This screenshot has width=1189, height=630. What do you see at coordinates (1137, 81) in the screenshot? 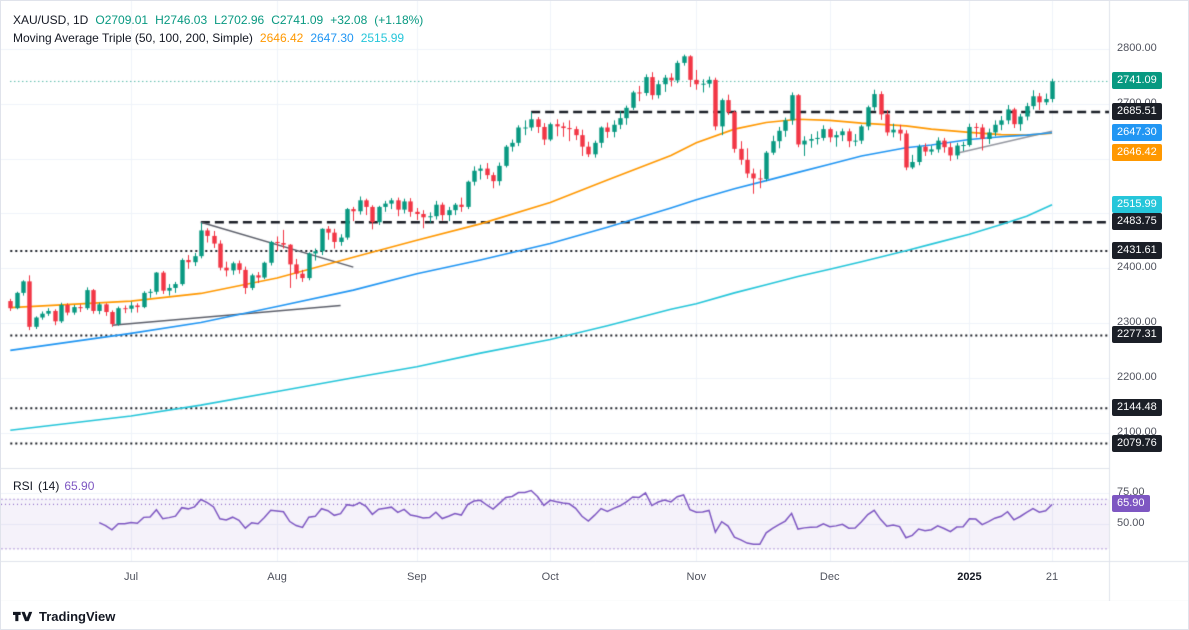
I see `price-badge: 2741.09` at bounding box center [1137, 81].